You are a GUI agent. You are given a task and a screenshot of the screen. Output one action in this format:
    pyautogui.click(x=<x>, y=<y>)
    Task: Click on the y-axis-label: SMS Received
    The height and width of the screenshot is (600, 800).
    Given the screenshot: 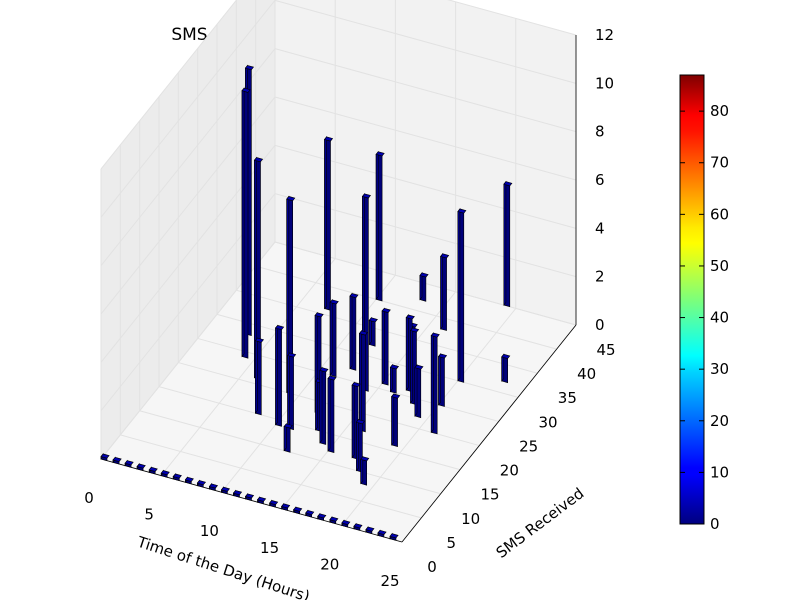 What is the action you would take?
    pyautogui.click(x=540, y=523)
    